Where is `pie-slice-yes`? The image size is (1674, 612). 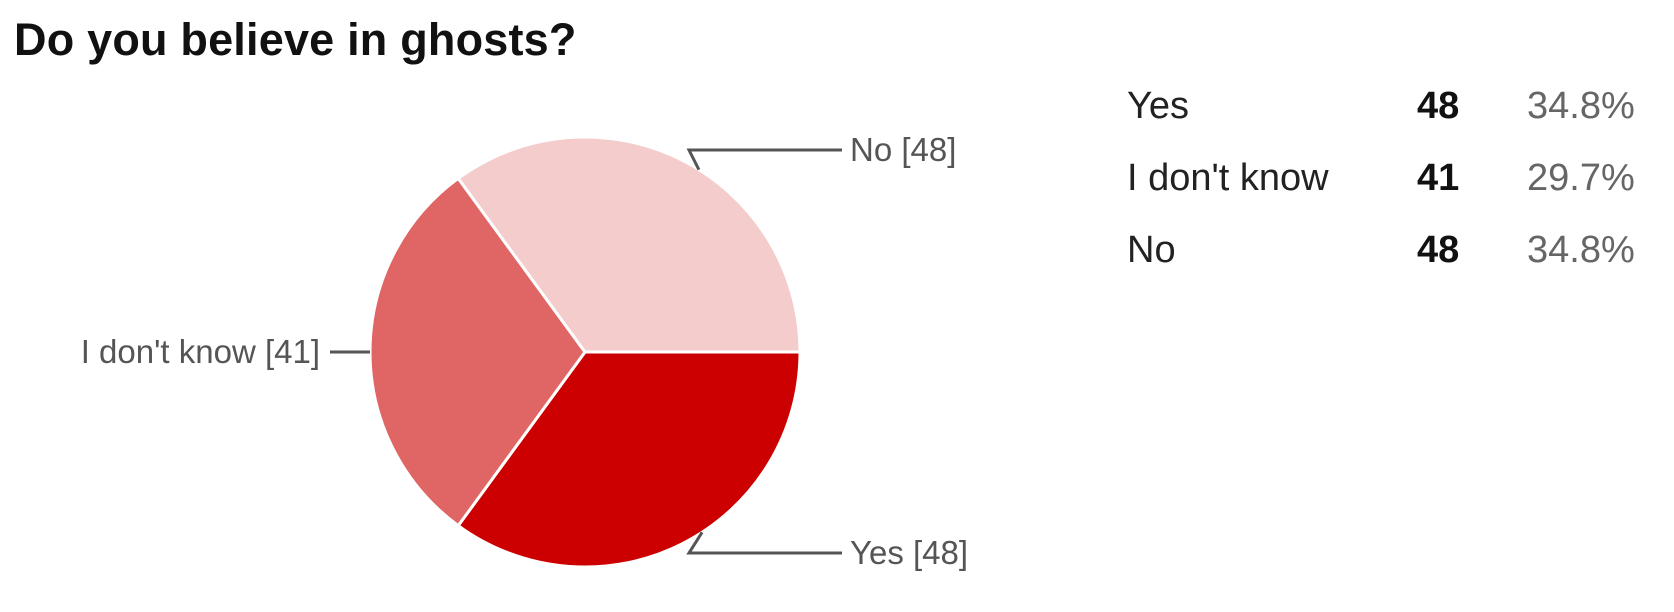 pie-slice-yes is located at coordinates (629, 459).